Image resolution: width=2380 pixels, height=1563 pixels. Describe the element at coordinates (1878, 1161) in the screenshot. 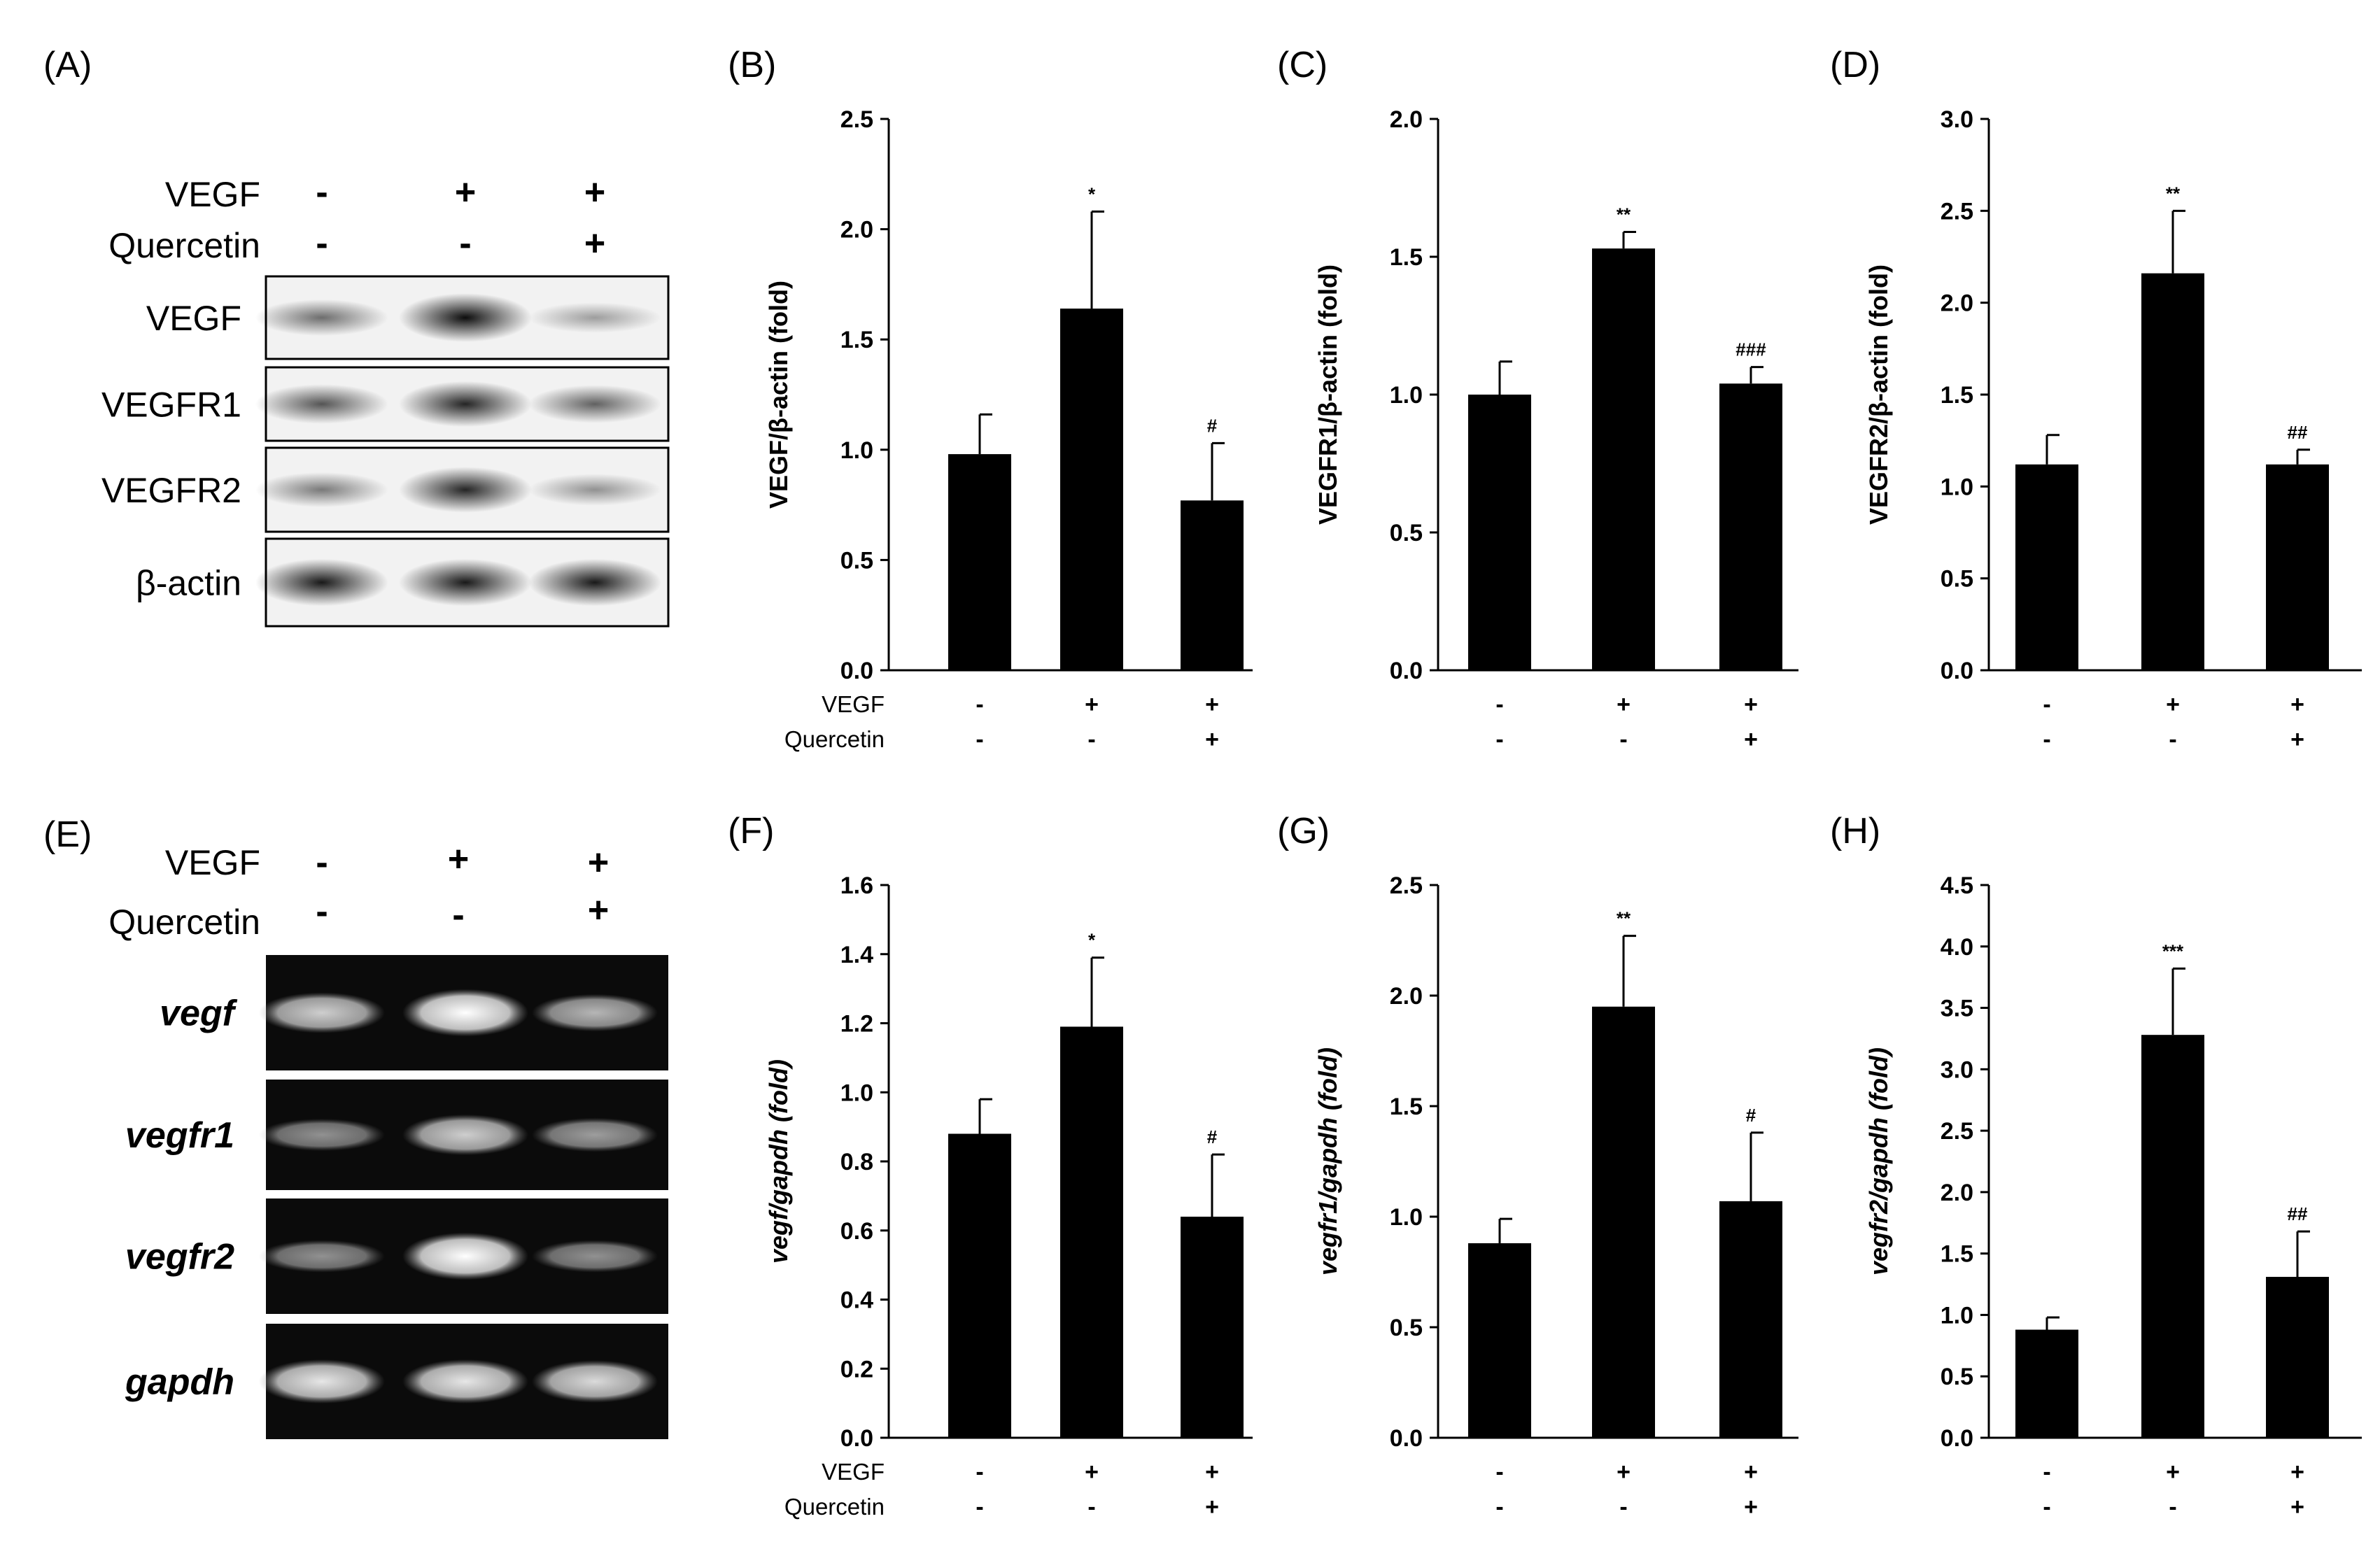

I see `y-axis-label: vegfr2/gapdh (fold)` at that location.